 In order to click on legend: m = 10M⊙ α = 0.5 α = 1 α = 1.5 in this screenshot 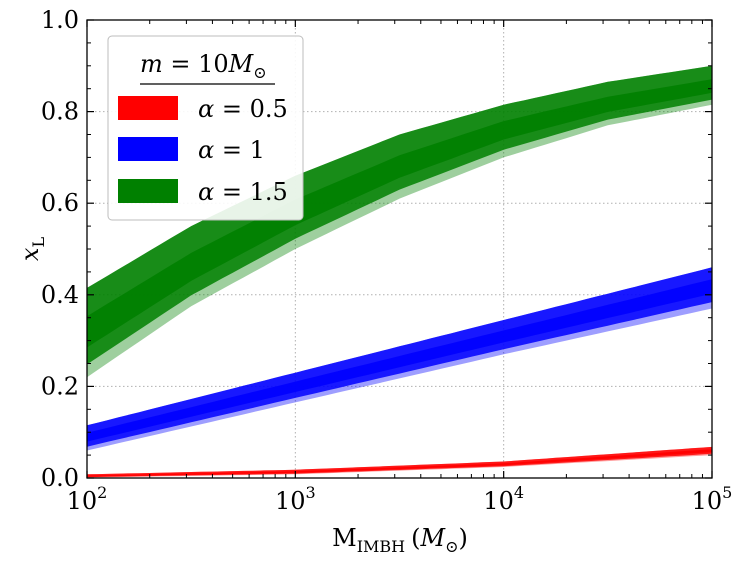, I will do `click(205, 128)`.